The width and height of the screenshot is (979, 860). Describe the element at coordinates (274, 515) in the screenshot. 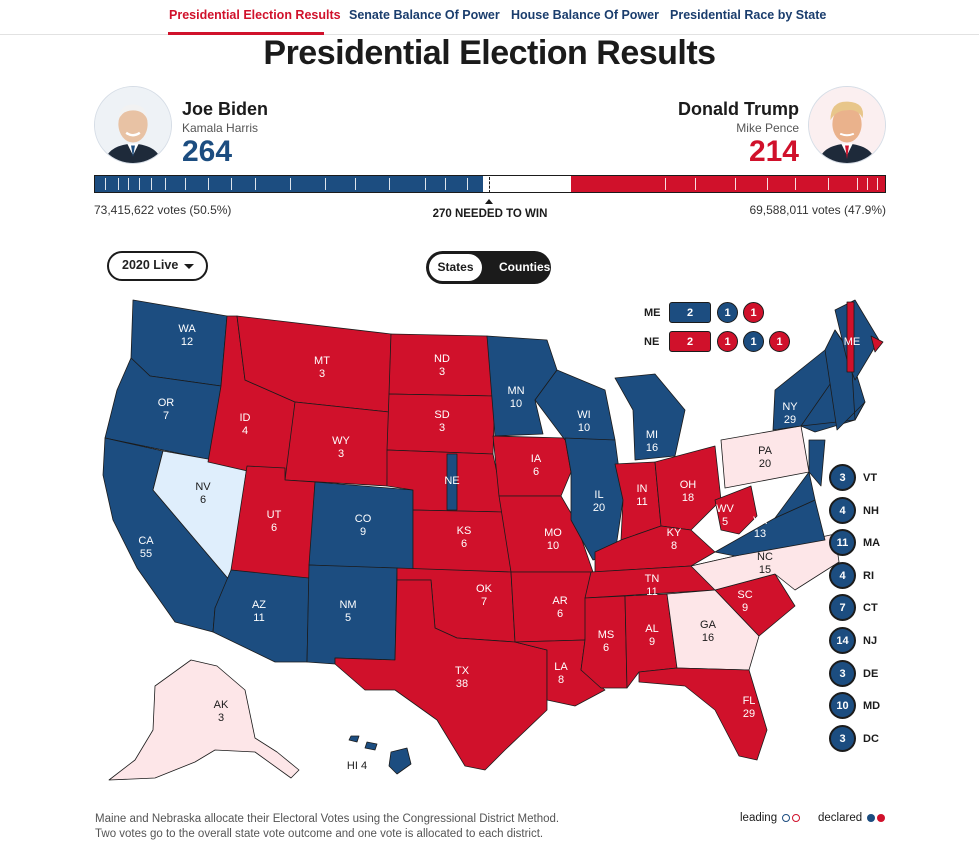

I see `state-label-ut: UT` at that location.